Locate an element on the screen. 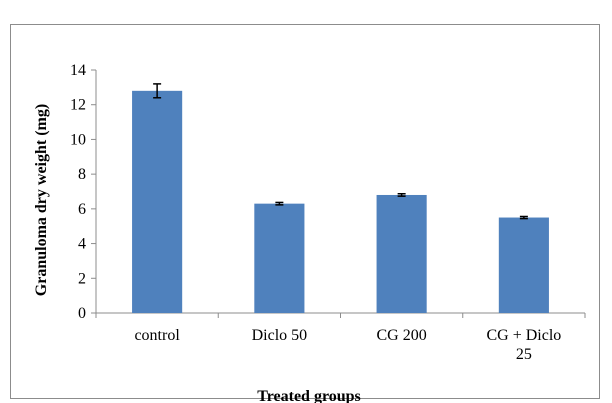 This screenshot has height=403, width=612. x-axis-title: Treated groups is located at coordinates (309, 395).